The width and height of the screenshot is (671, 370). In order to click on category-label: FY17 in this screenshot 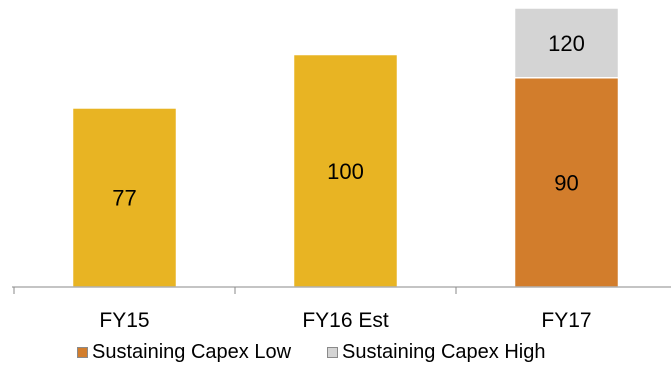, I will do `click(566, 320)`.